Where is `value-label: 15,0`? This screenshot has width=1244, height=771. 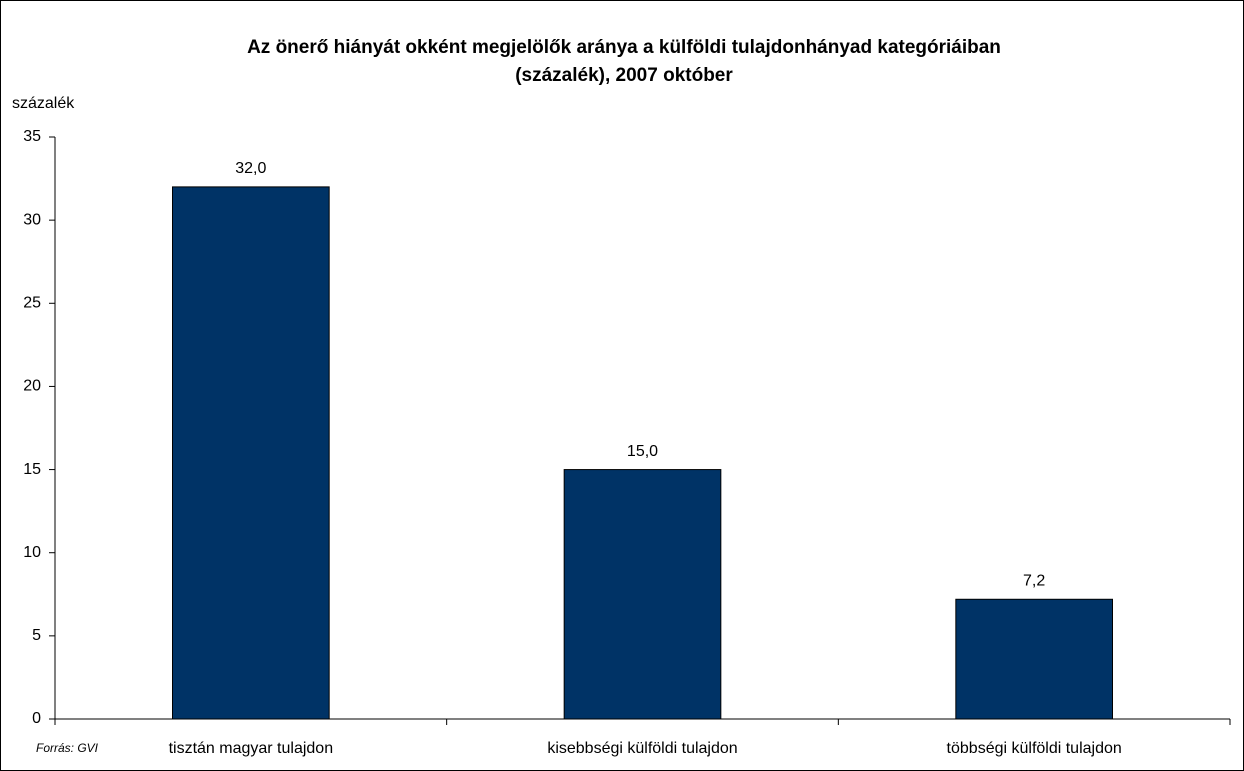
value-label: 15,0 is located at coordinates (642, 451).